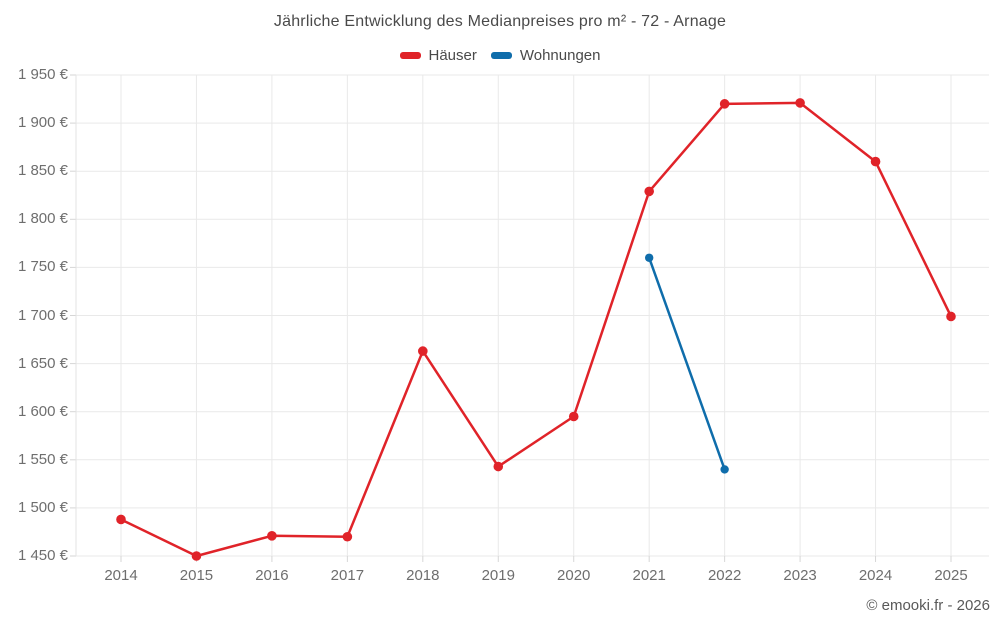 This screenshot has width=1000, height=625. I want to click on y-axis-label: 1 450 €, so click(42, 555).